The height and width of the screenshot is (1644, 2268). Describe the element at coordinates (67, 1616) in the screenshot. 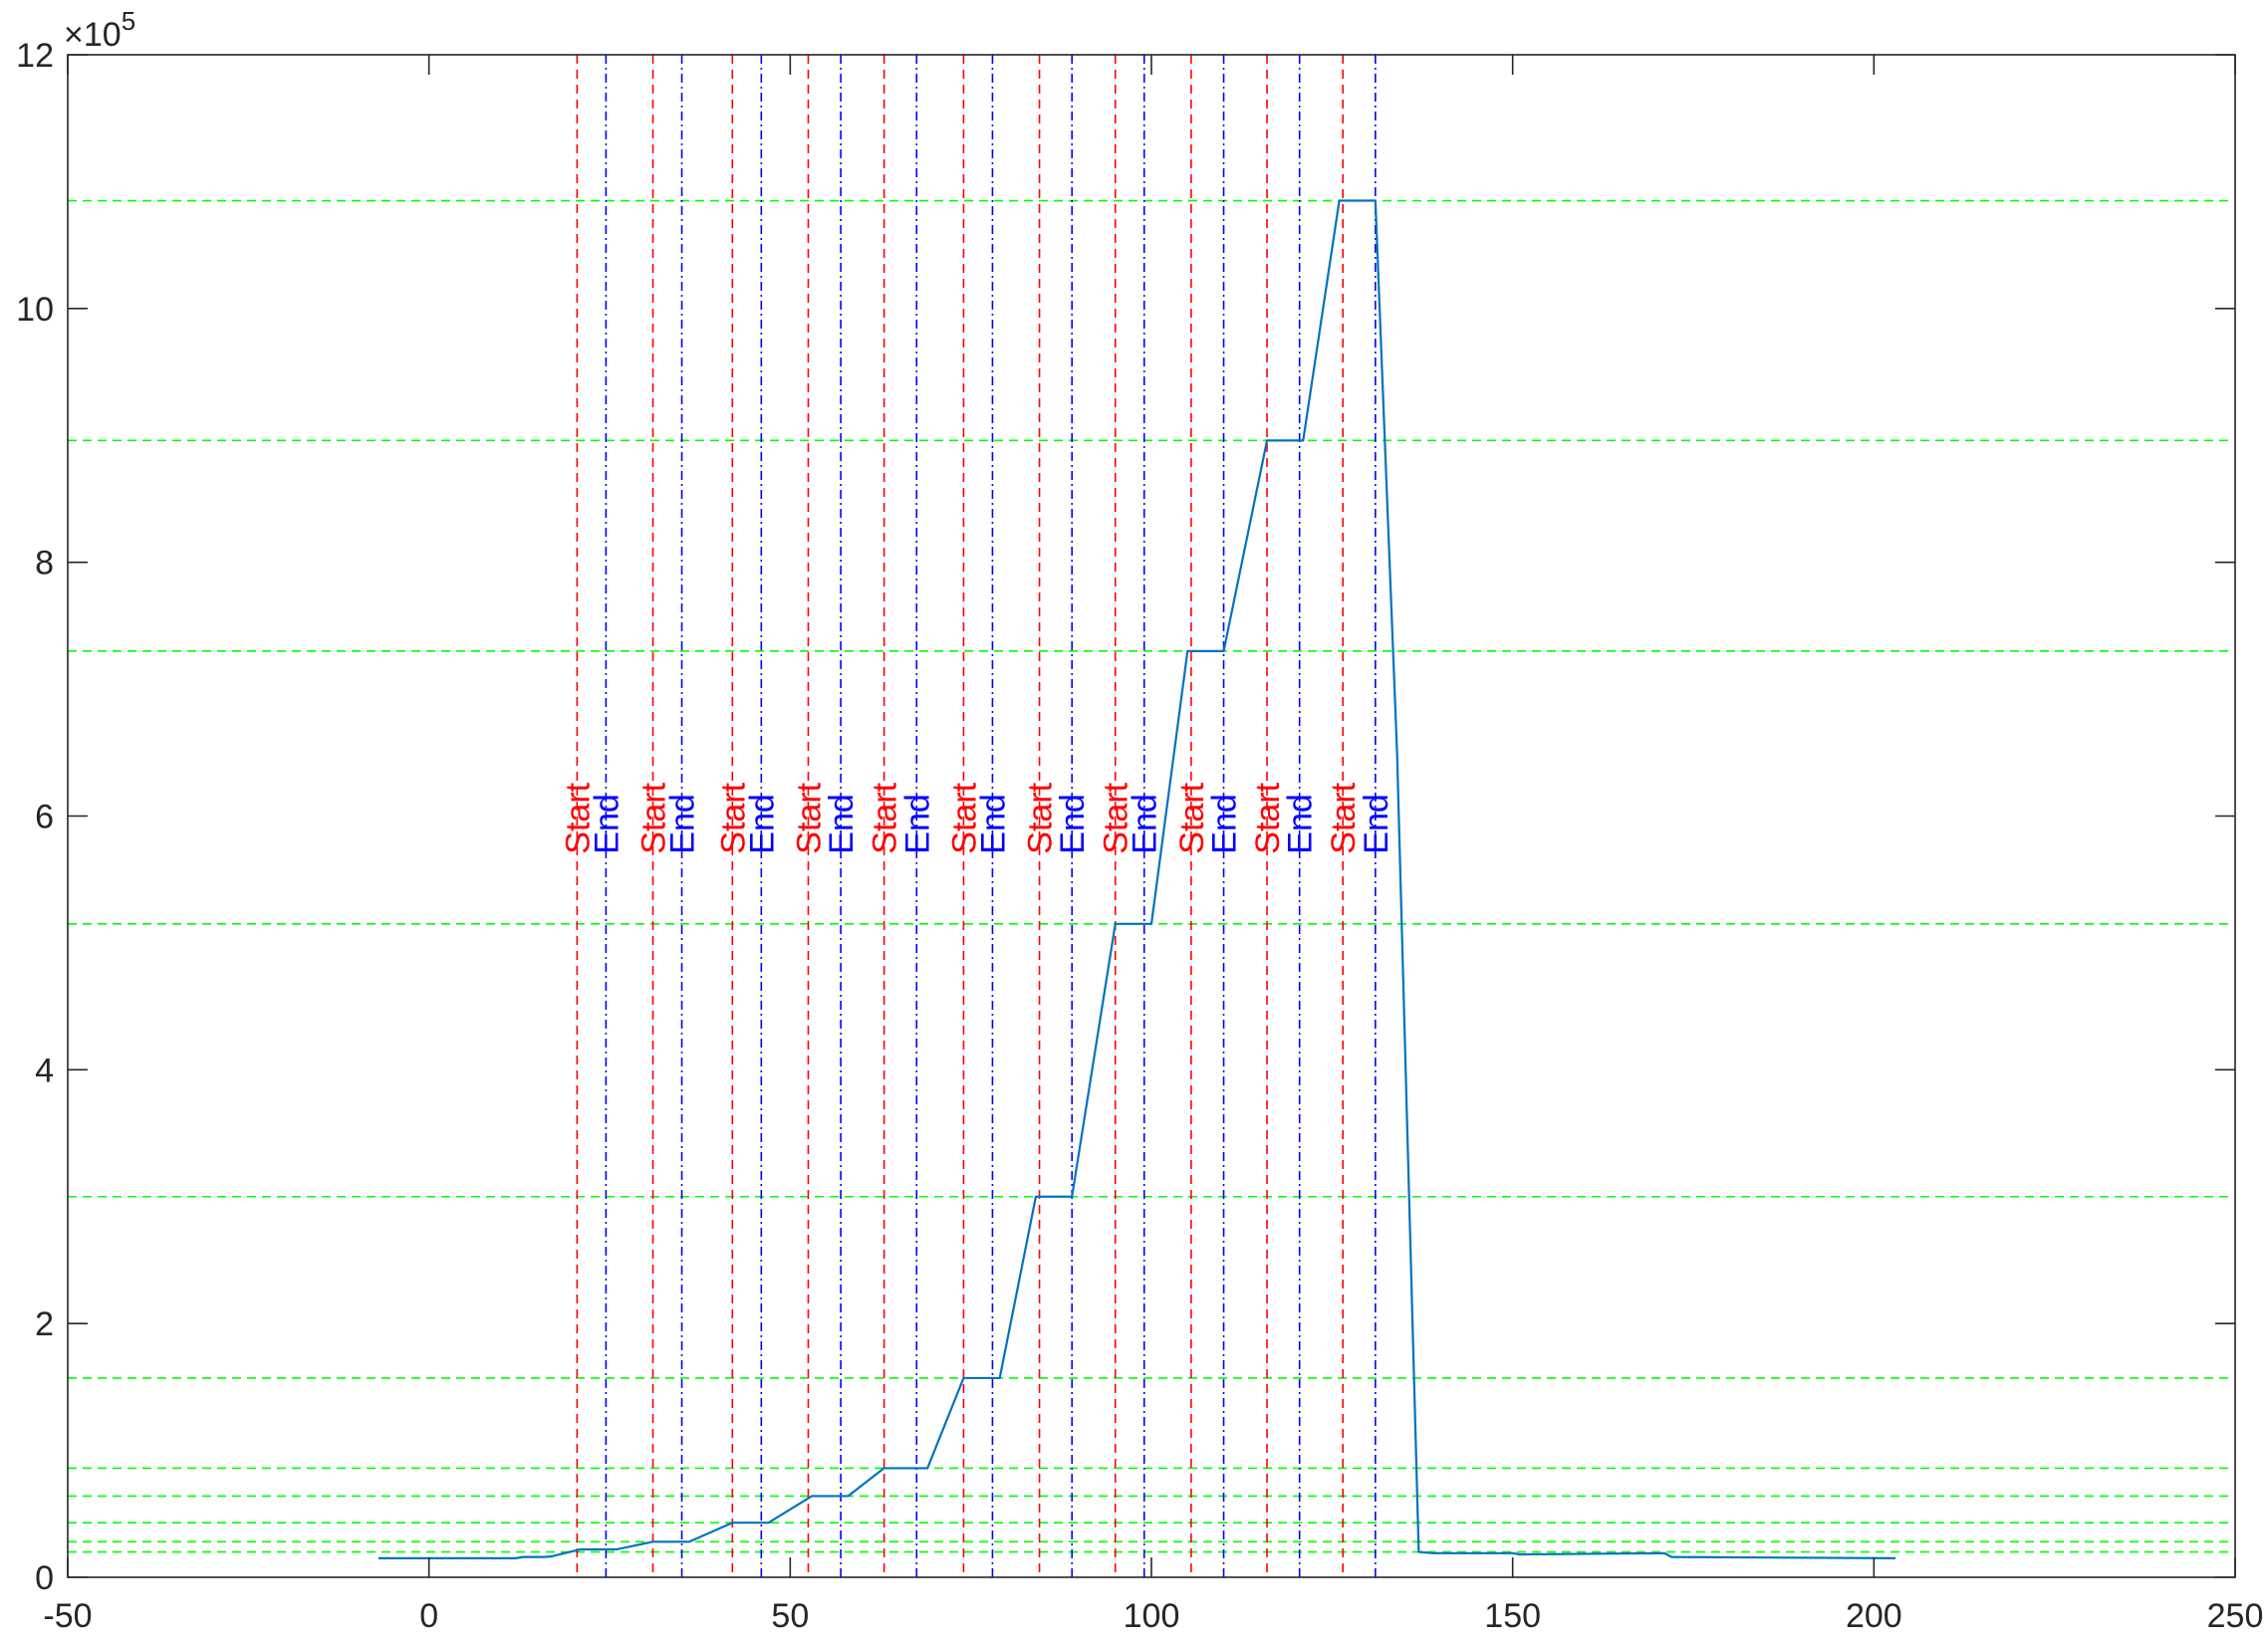

I see `x-tick-label: -50` at that location.